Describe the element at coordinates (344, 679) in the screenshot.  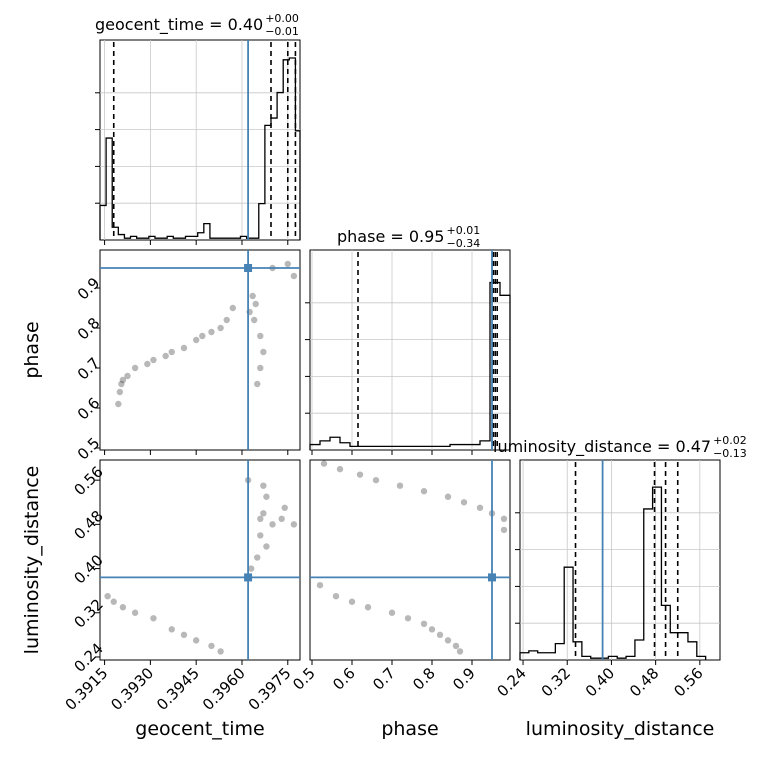
I see `x-tick-label: 0.6` at that location.